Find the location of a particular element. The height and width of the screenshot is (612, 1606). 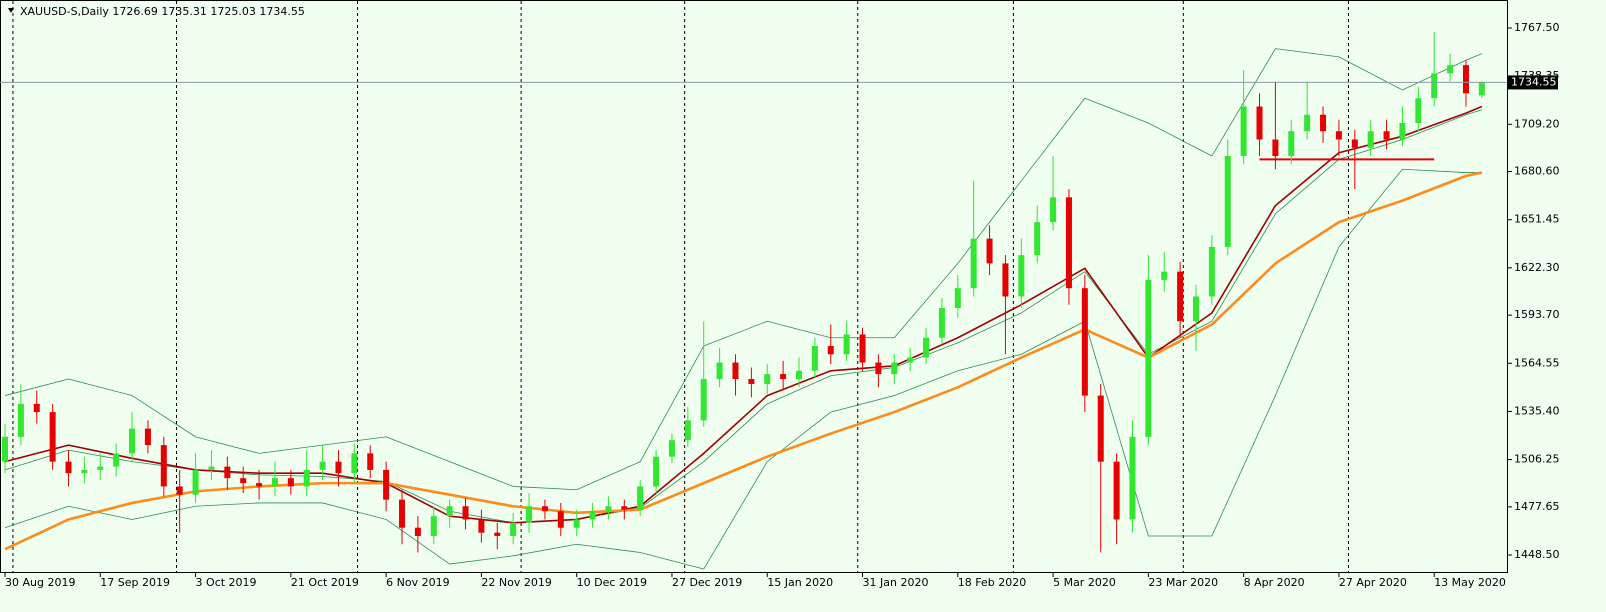

y-tick-label: 1535.40 is located at coordinates (1537, 410).